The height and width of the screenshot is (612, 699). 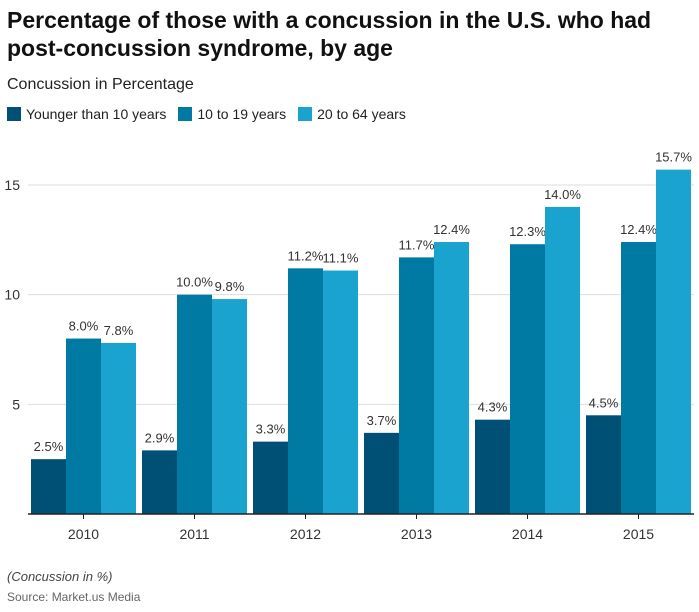 I want to click on data-label: 11.2%, so click(x=306, y=255).